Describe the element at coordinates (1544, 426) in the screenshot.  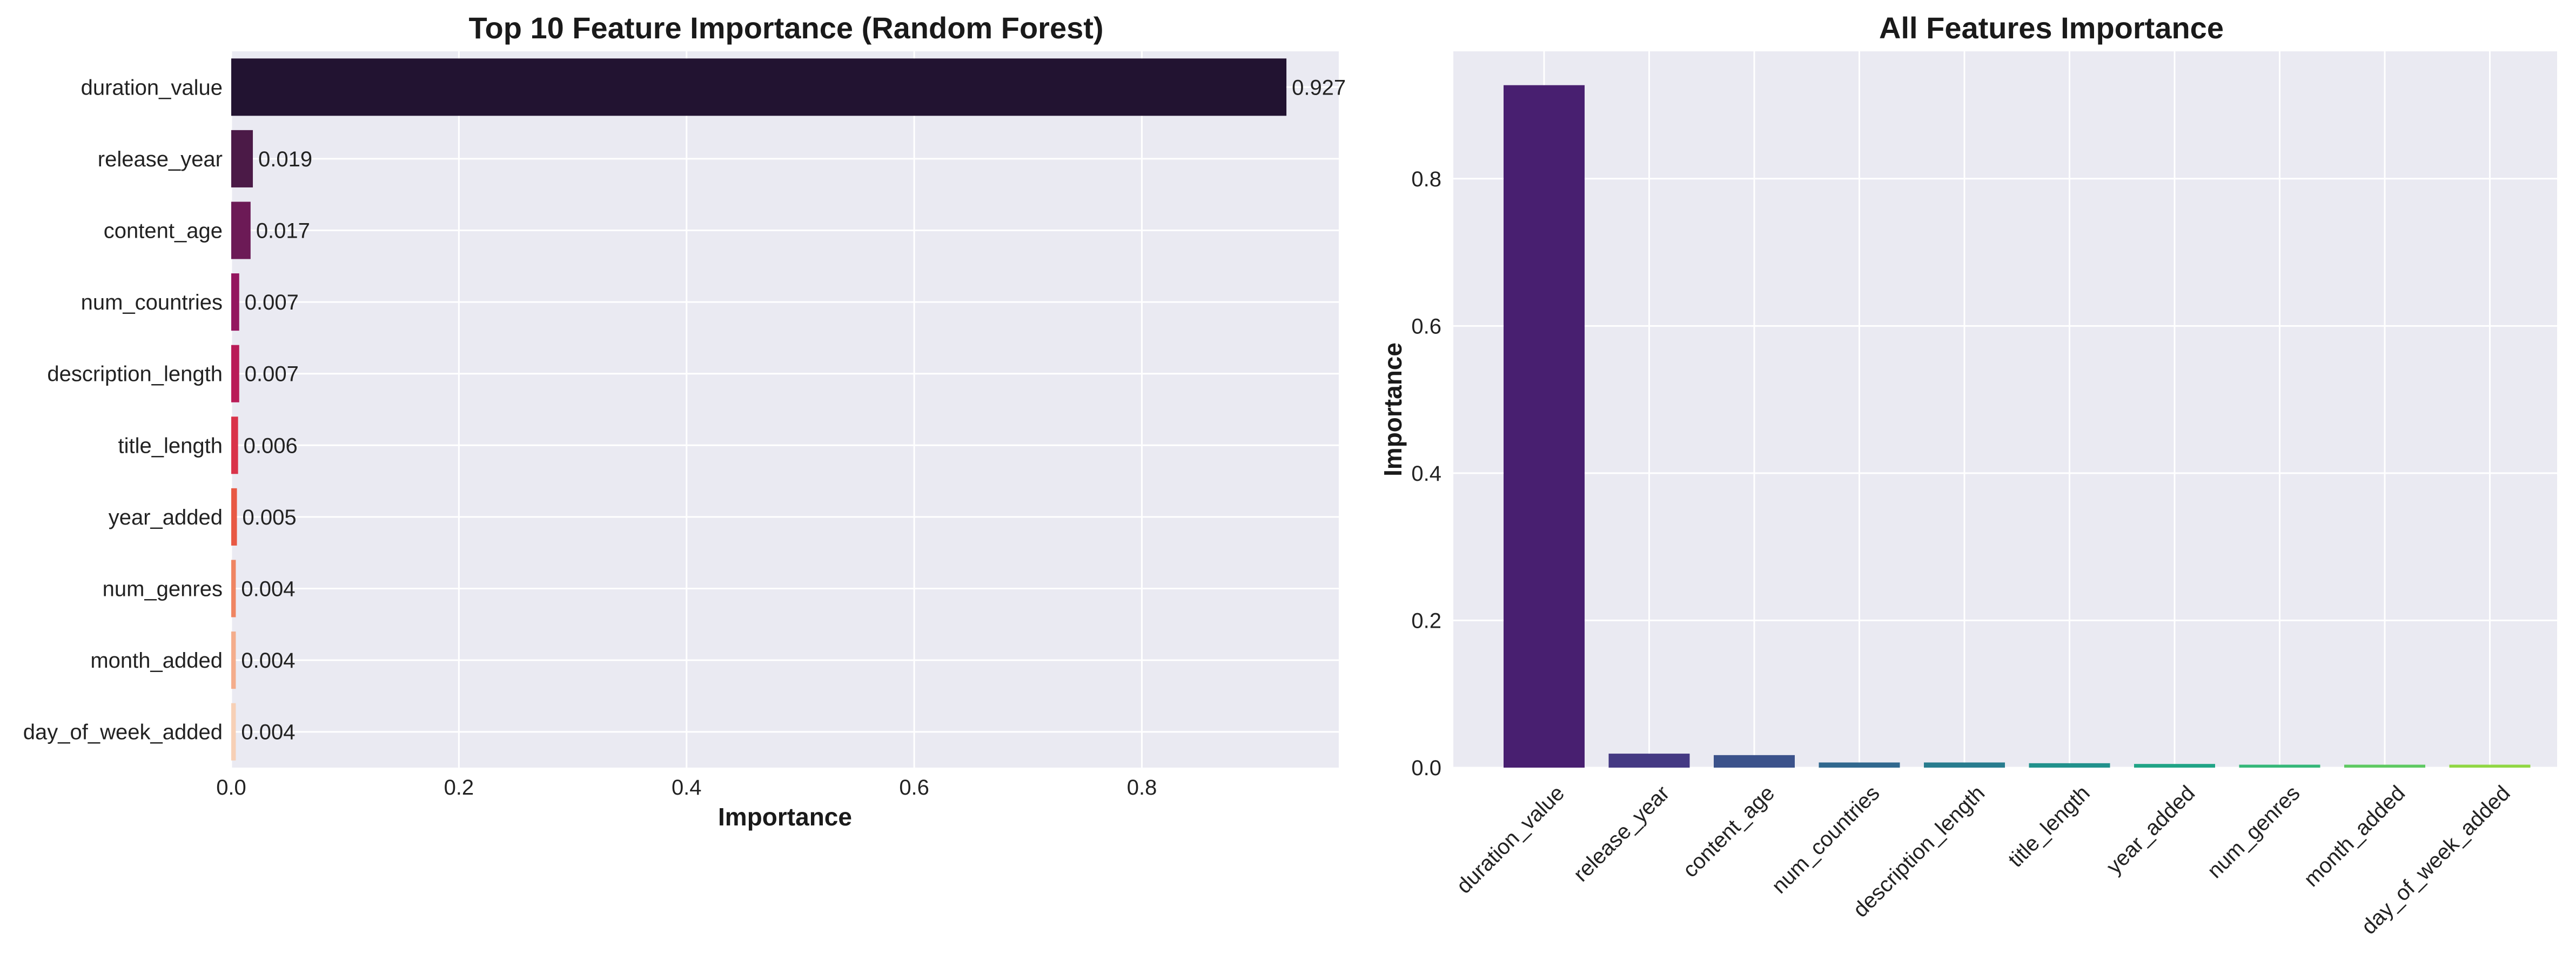
I see `right-bar-duration-value` at that location.